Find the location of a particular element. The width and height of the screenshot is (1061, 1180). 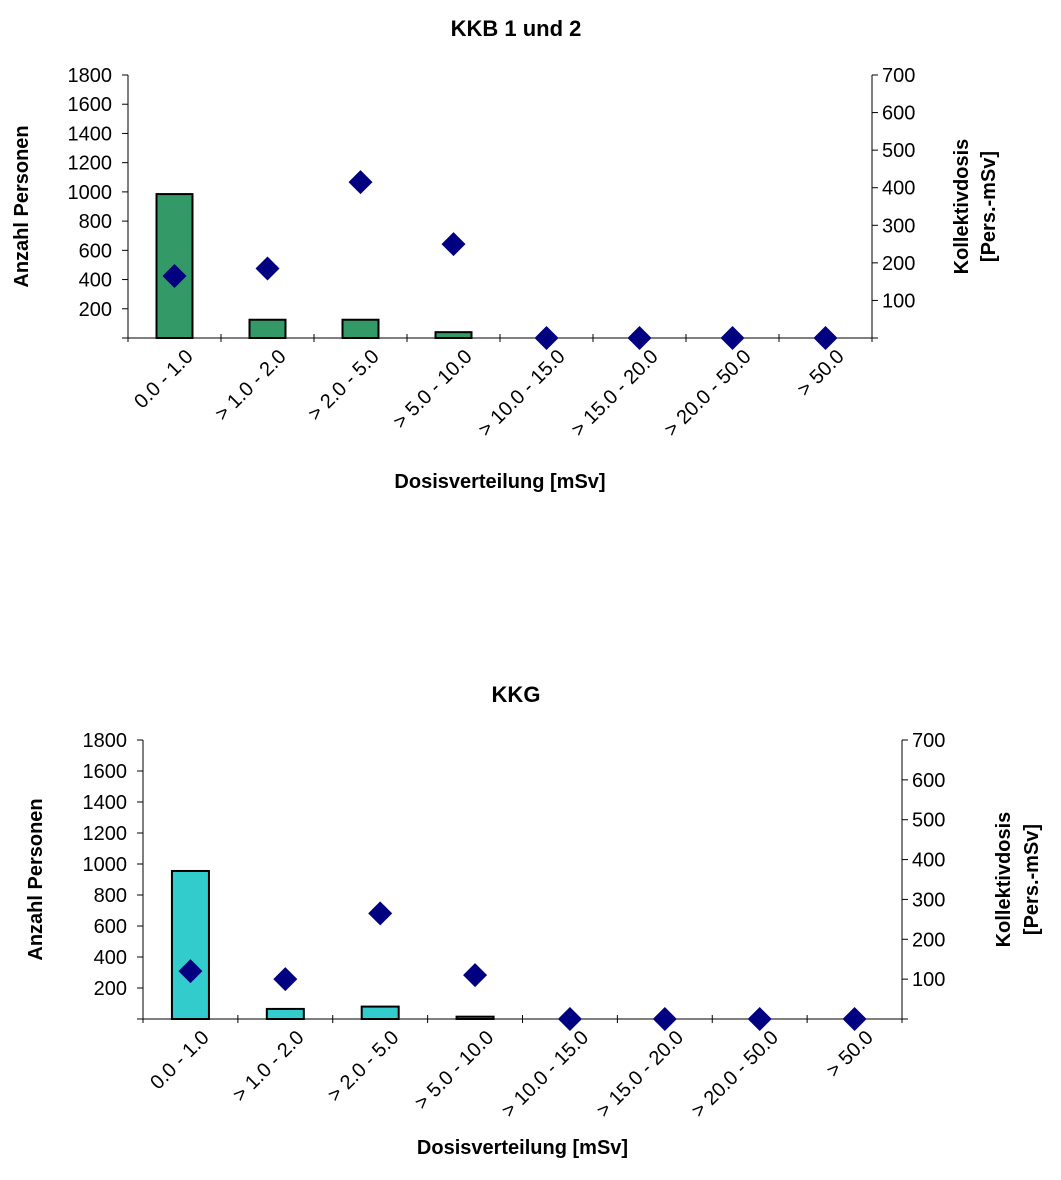

chart-title: KKG is located at coordinates (516, 694).